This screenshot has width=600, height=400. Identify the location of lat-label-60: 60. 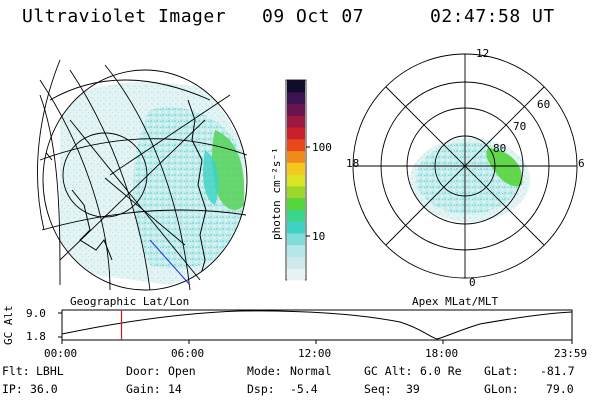
(544, 104).